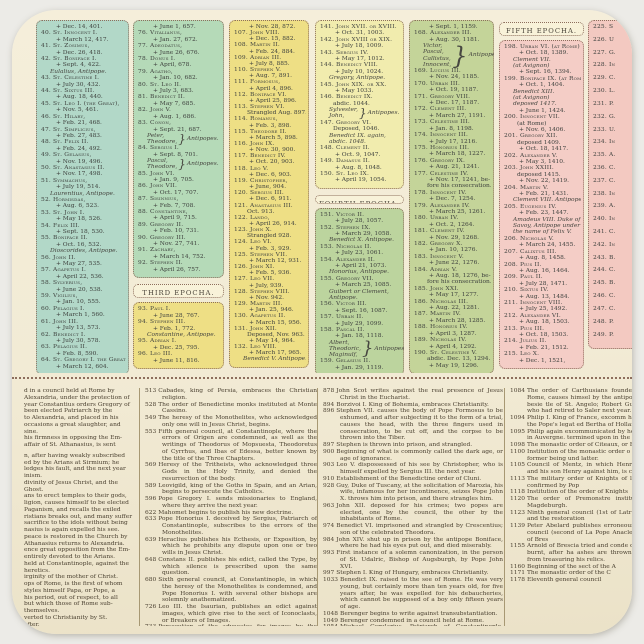 The height and width of the screenshot is (644, 644). Describe the element at coordinates (329, 391) in the screenshot. I see `footnote-year: 878` at that location.